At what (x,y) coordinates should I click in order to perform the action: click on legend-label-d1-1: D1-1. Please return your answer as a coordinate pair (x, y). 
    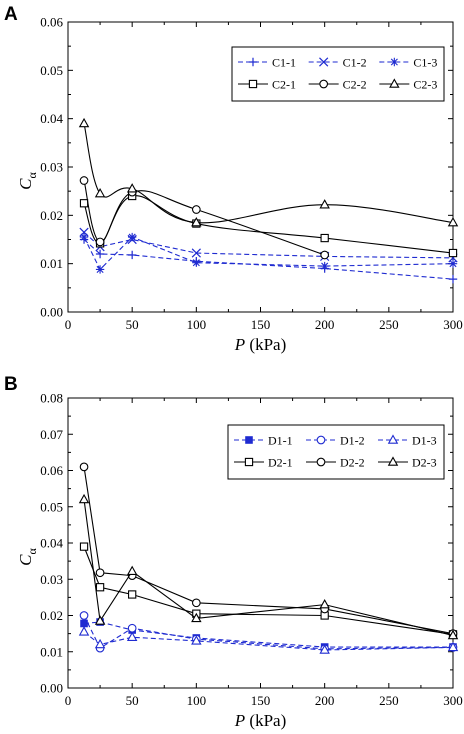
    Looking at the image, I should click on (280, 441).